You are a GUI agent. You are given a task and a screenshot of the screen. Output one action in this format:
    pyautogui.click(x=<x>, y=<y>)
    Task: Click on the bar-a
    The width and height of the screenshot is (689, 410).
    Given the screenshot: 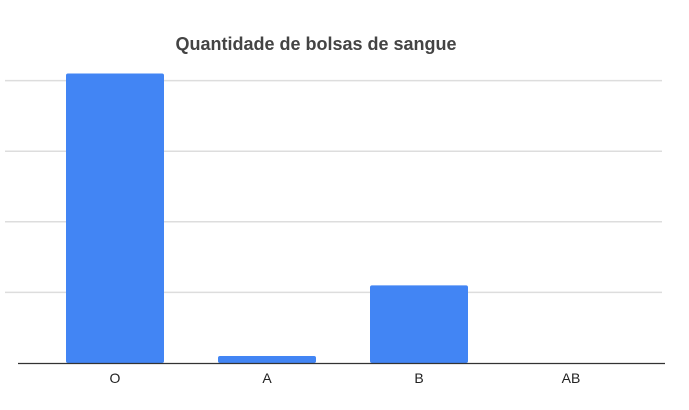 What is the action you would take?
    pyautogui.click(x=267, y=359)
    